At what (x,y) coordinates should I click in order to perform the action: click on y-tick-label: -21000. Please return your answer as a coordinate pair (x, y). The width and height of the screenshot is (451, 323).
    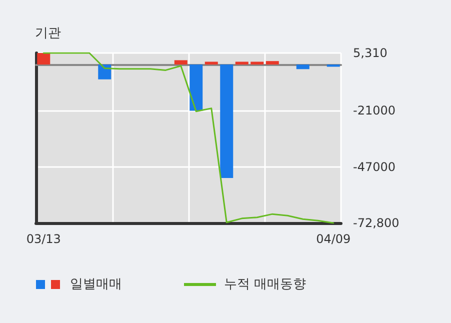
    Looking at the image, I should click on (374, 110).